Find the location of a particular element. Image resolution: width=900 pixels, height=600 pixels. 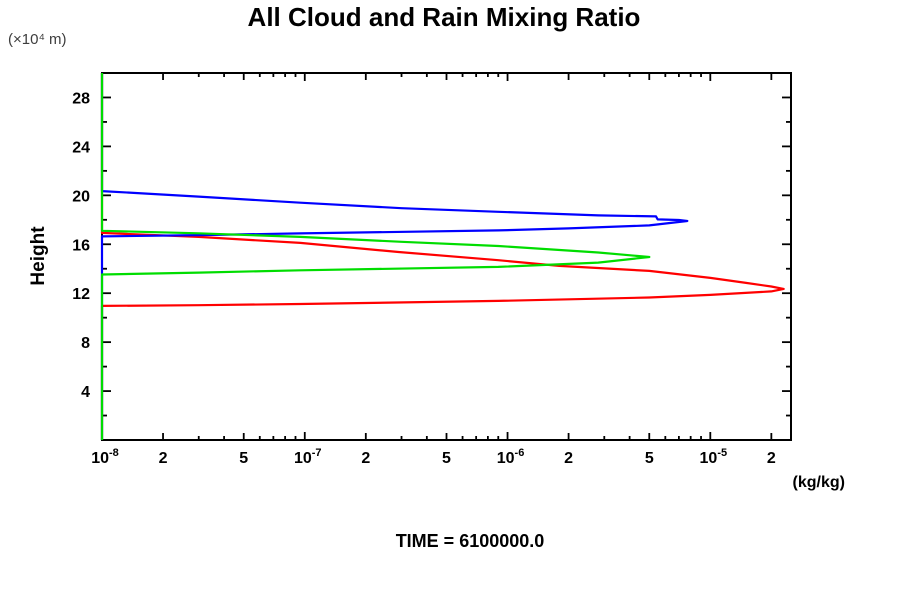

y-tick-label: 4 is located at coordinates (85, 392).